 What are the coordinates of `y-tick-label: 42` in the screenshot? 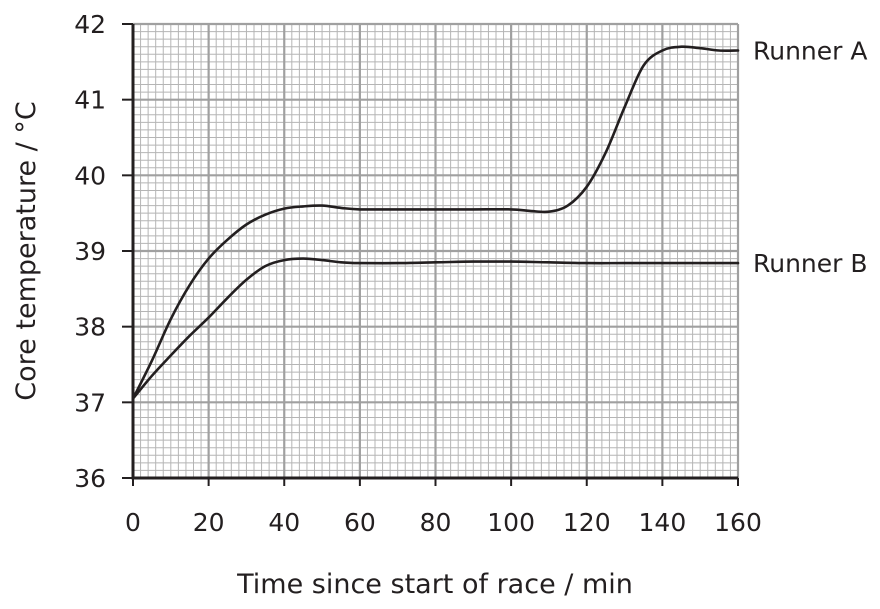 It's located at (90, 24).